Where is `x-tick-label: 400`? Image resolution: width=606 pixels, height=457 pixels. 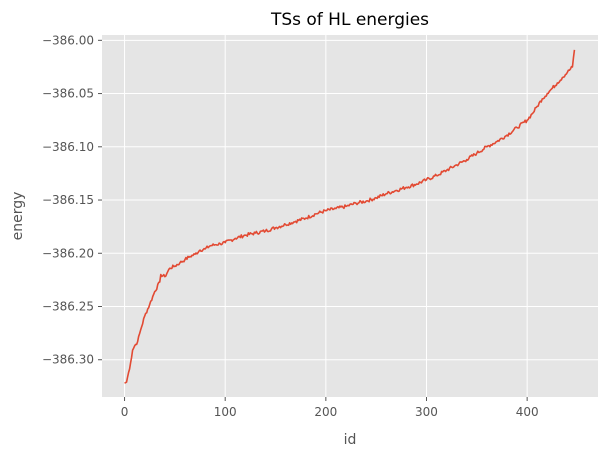 x-tick-label: 400 is located at coordinates (527, 412).